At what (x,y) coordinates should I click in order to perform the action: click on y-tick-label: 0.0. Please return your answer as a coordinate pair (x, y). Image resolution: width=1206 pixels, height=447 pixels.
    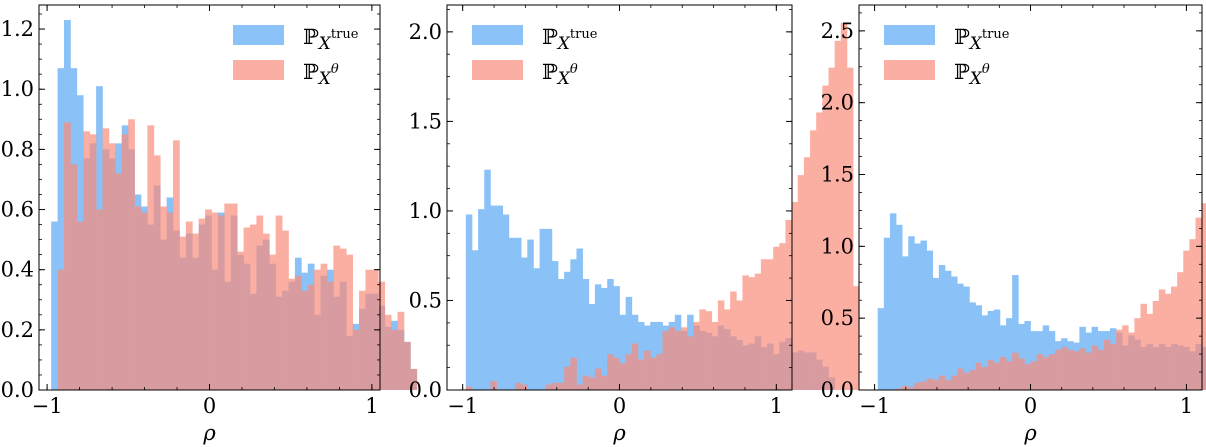
    Looking at the image, I should click on (425, 390).